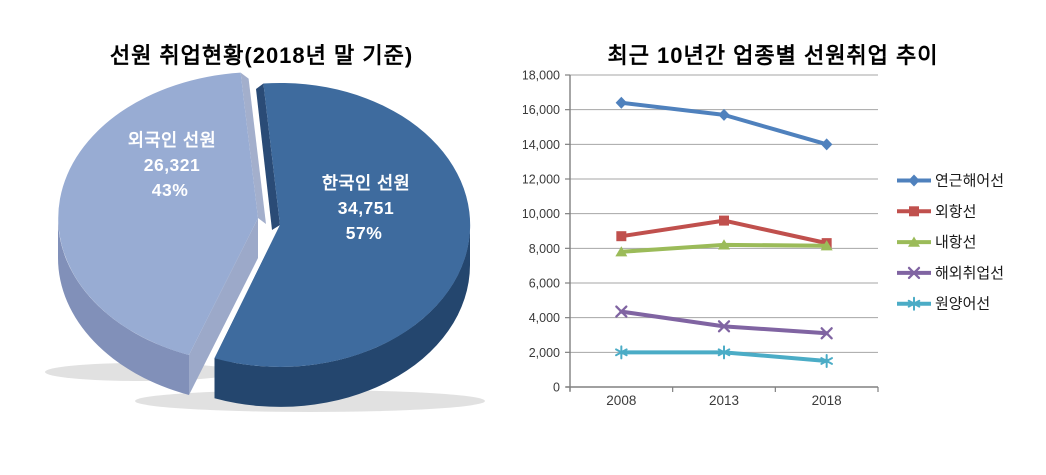  Describe the element at coordinates (773, 56) in the screenshot. I see `line-chart-title: 최근 10년간 업종별 선원취업 추이` at that location.